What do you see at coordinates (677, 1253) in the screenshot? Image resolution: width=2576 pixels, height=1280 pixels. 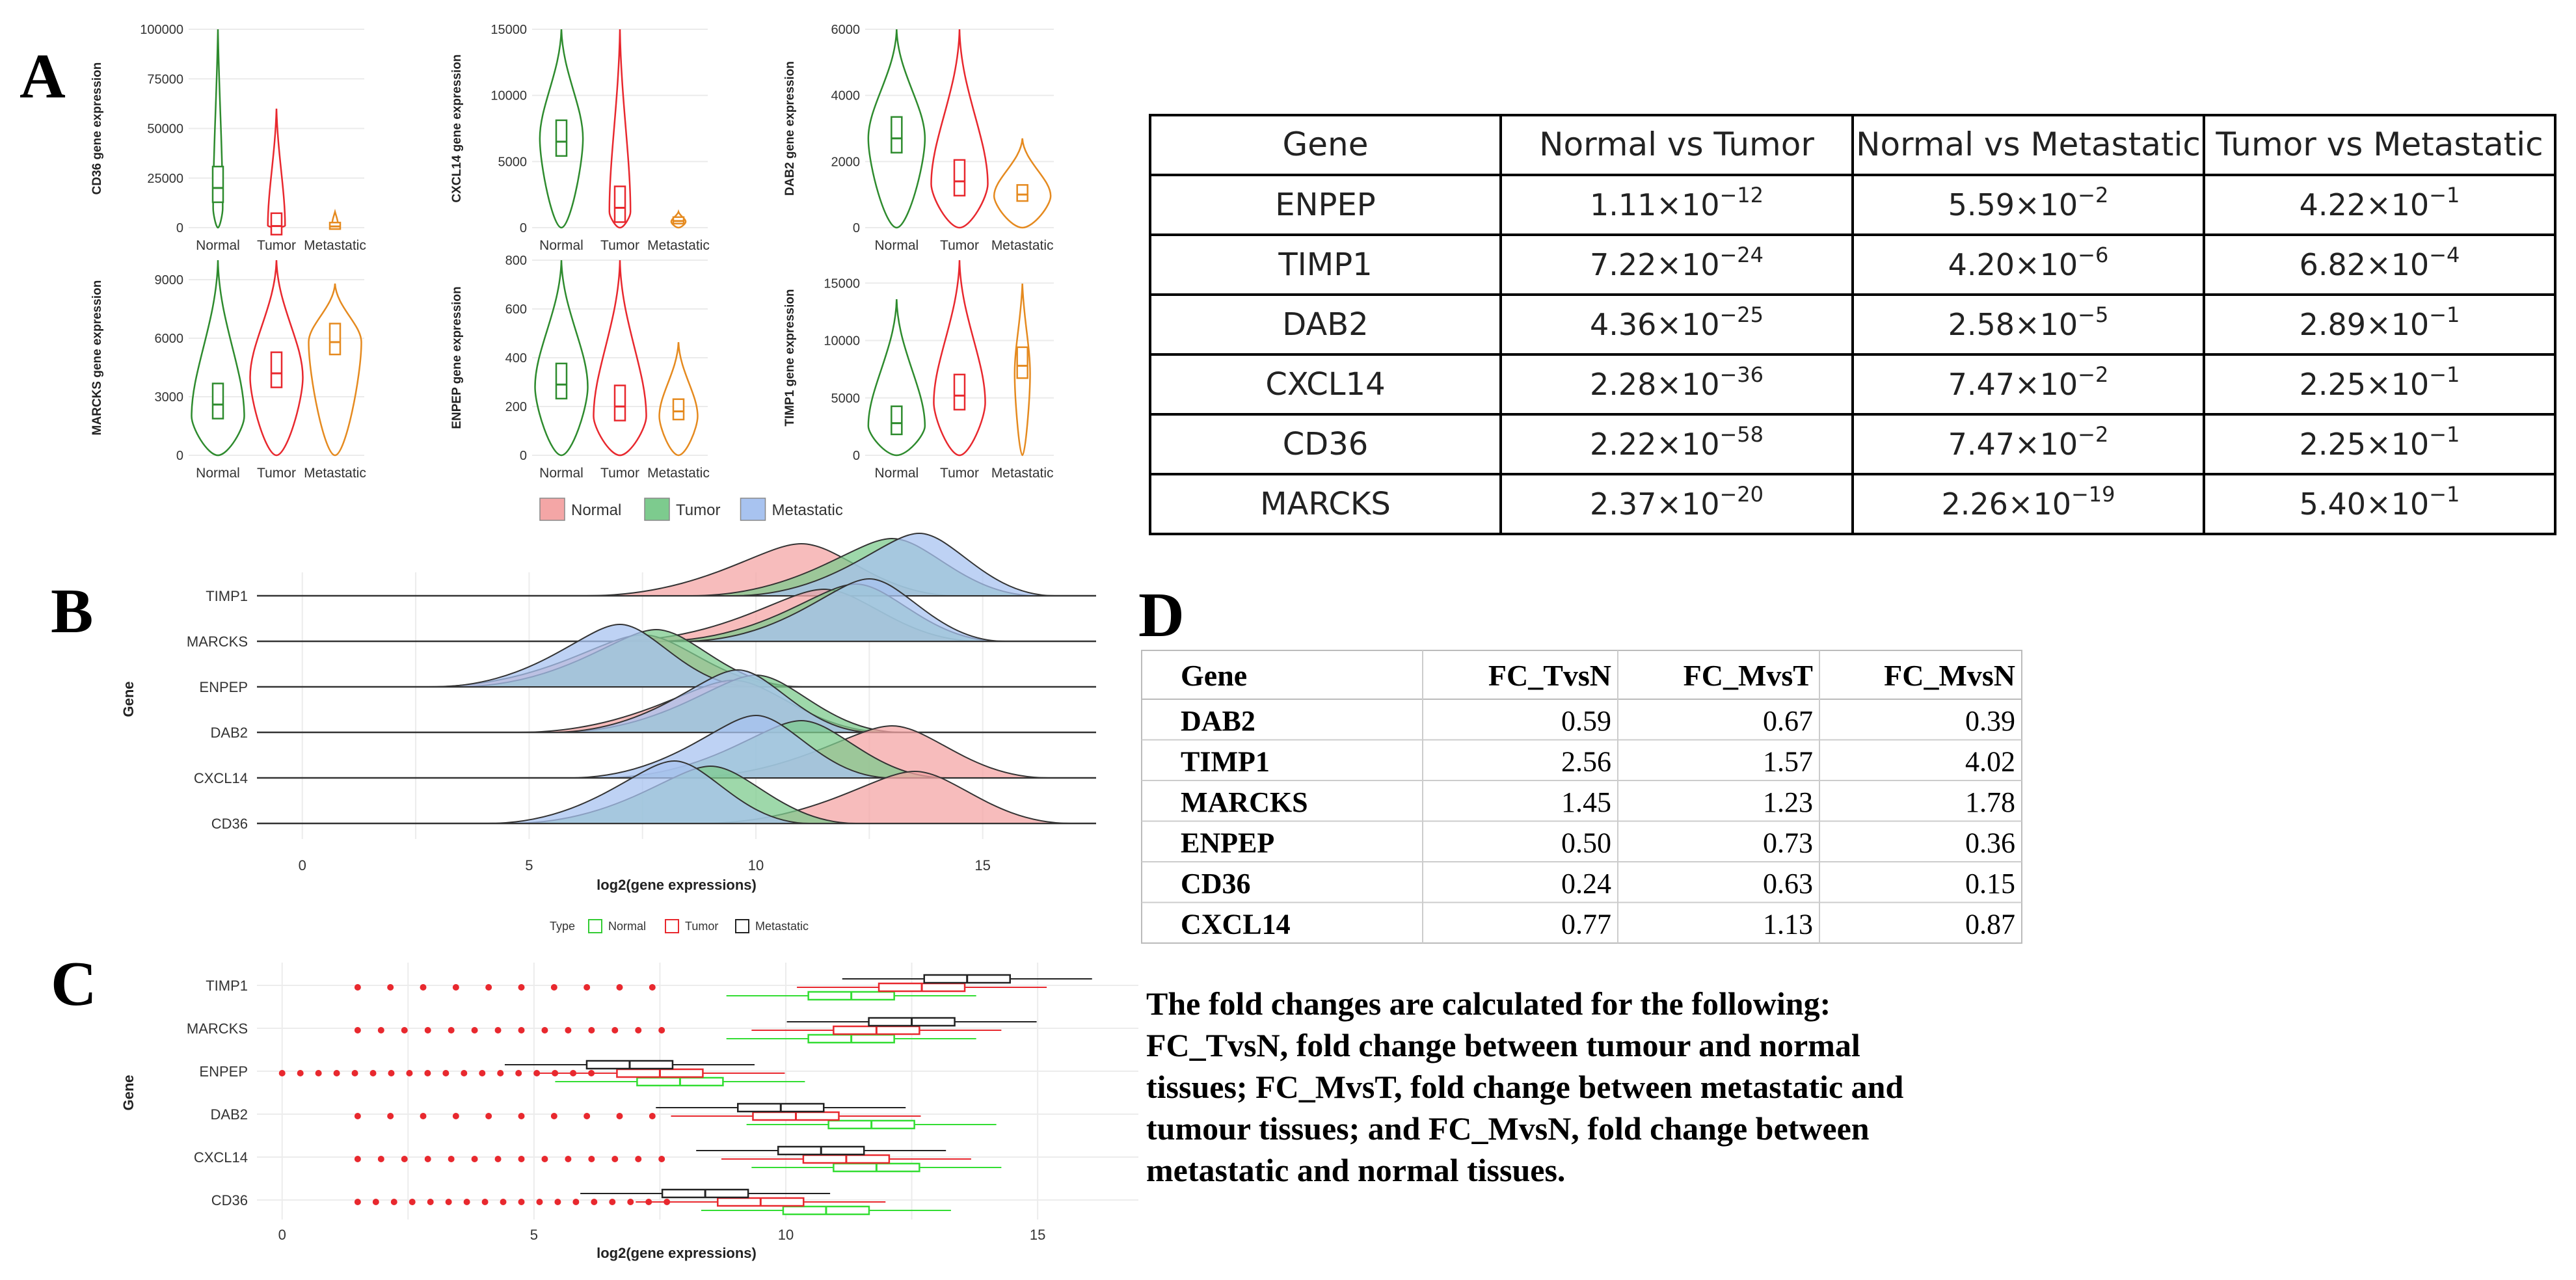 I see `x-axis-label: log2(gene expressions)` at bounding box center [677, 1253].